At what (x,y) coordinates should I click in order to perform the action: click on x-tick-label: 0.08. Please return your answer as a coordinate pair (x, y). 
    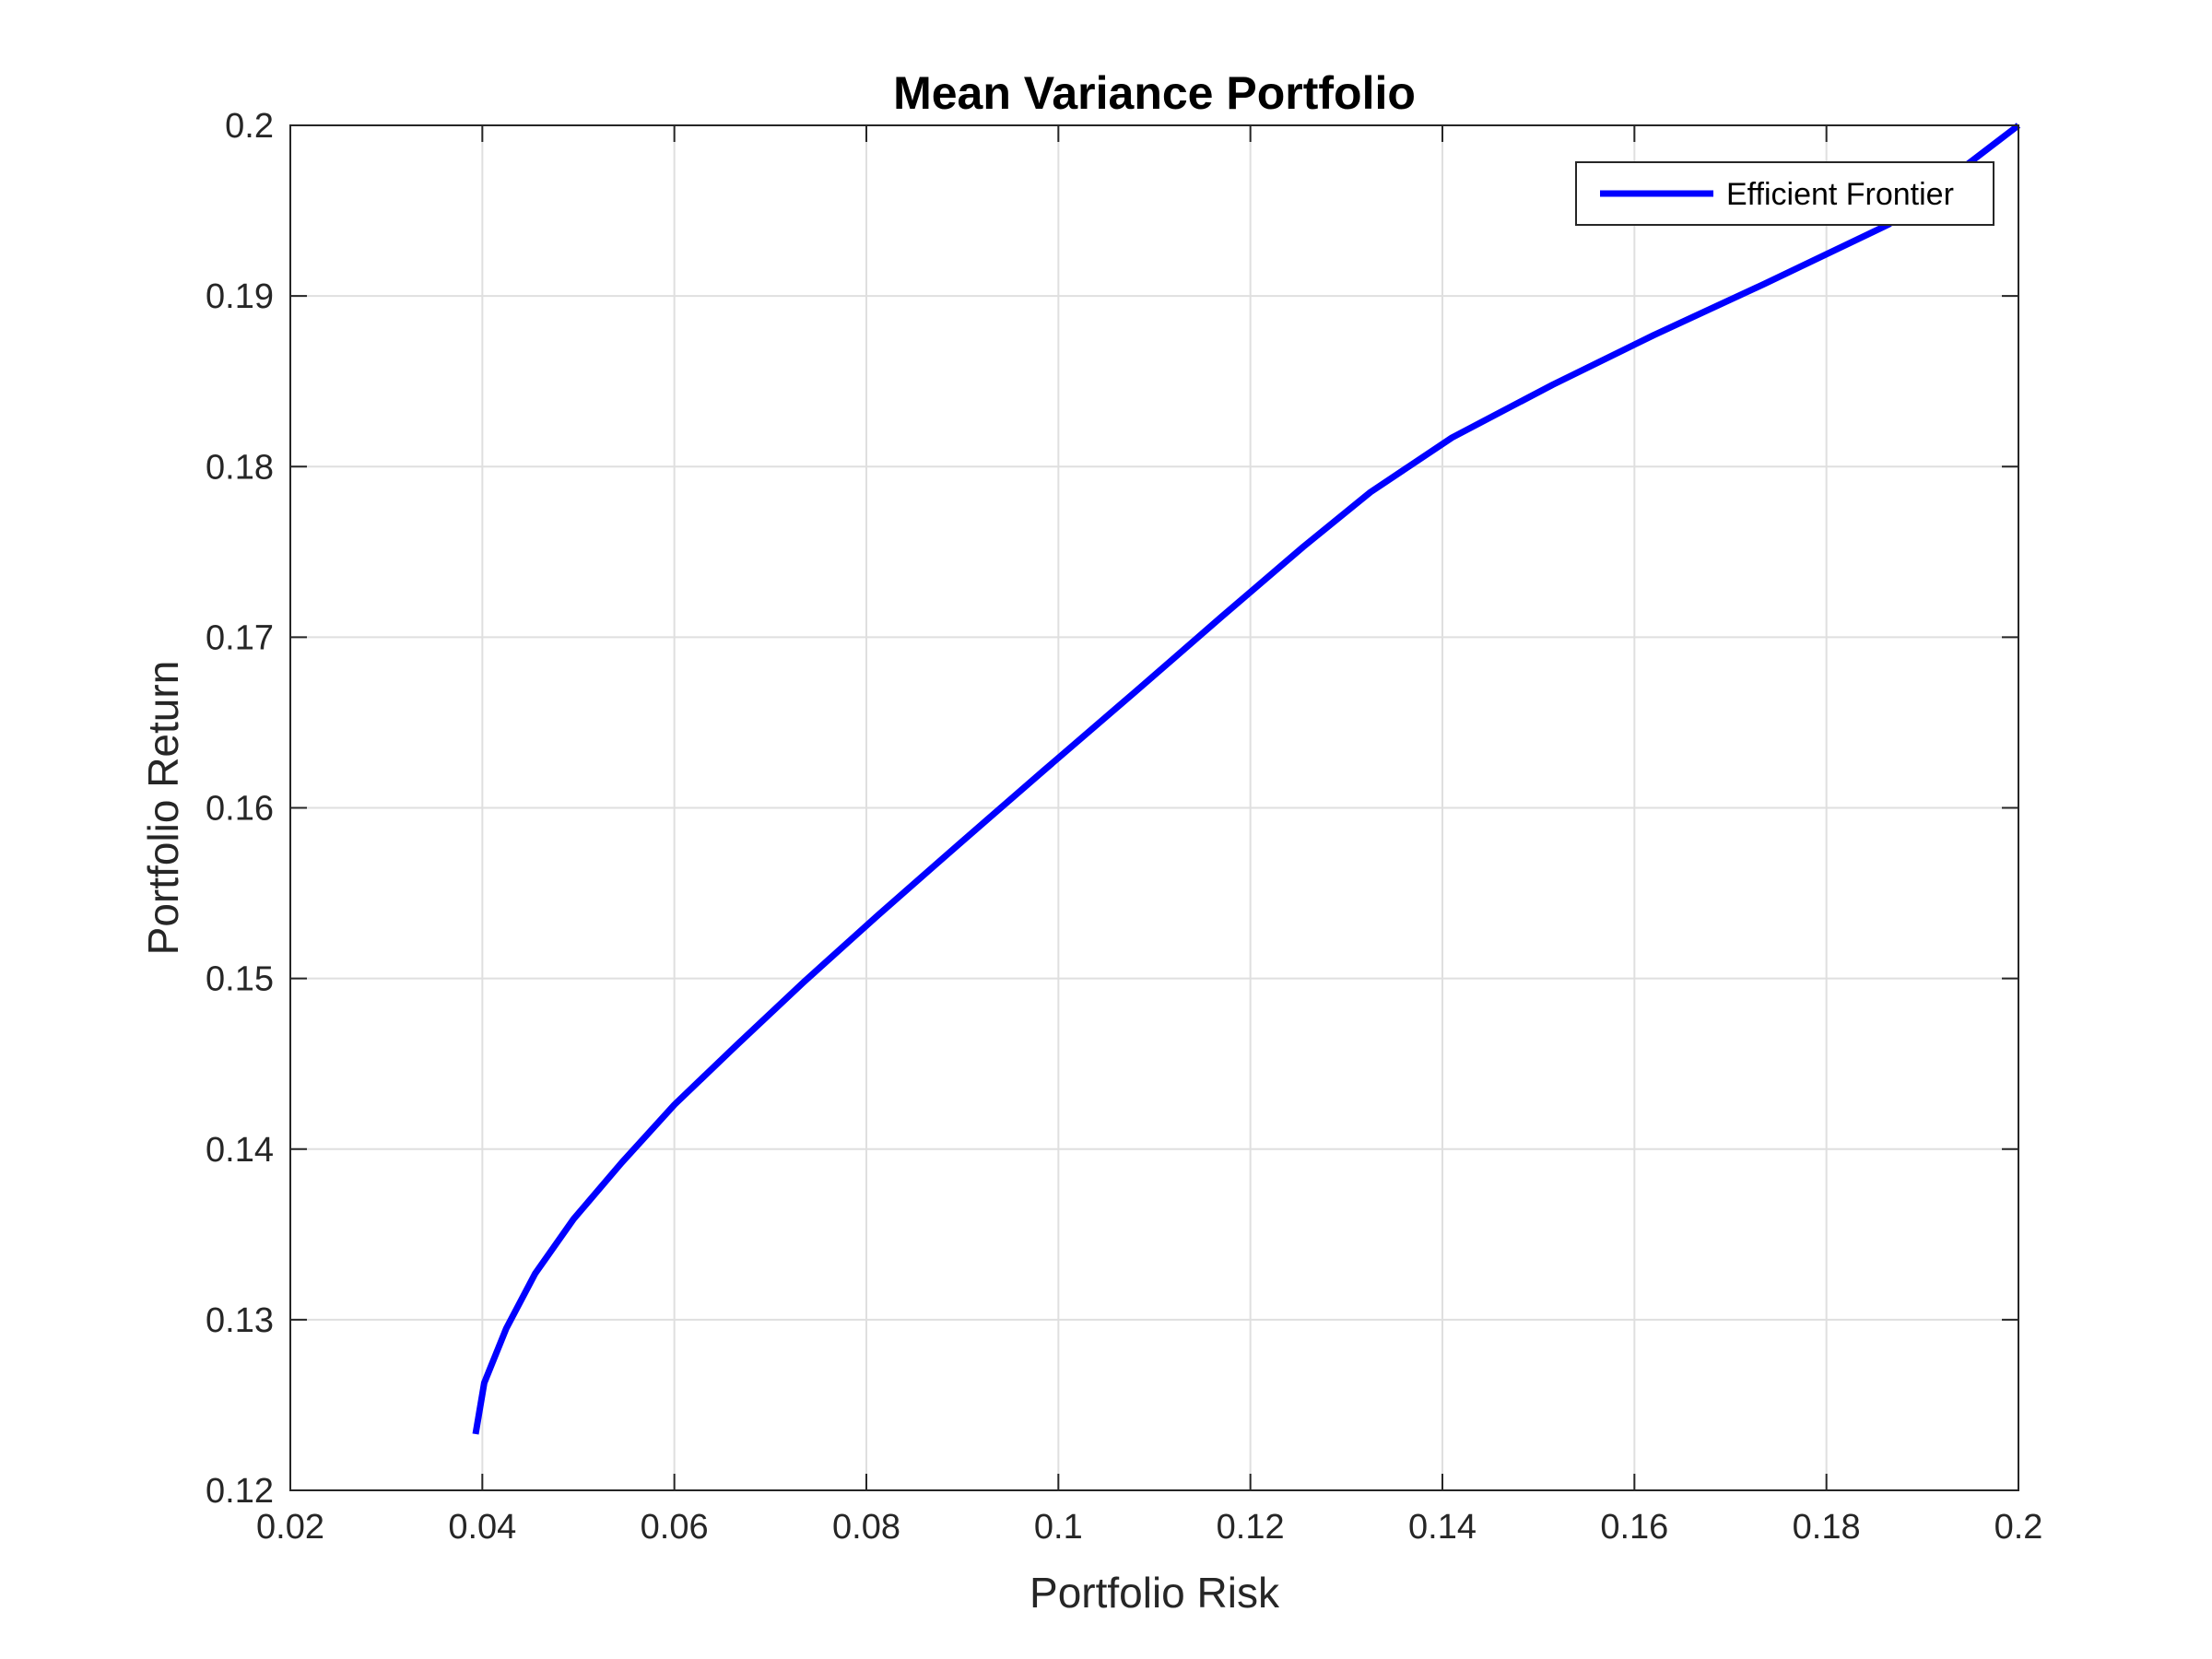
    Looking at the image, I should click on (866, 1527).